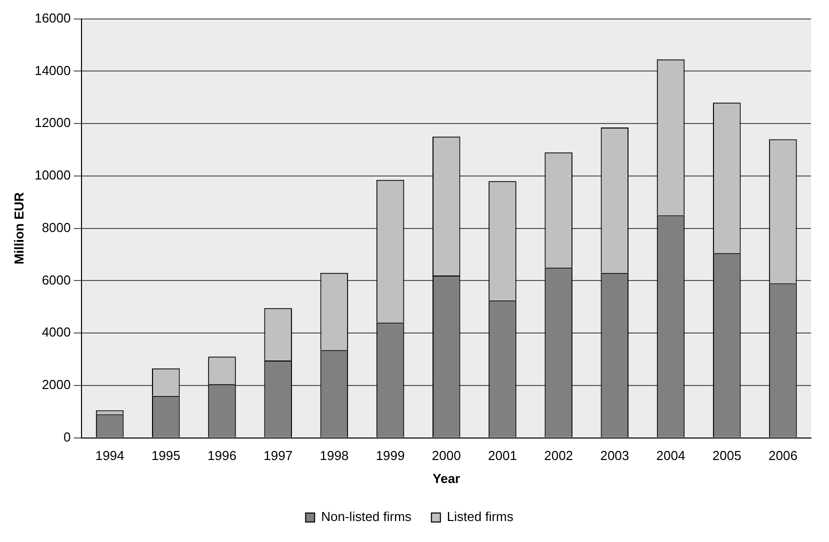  Describe the element at coordinates (390, 456) in the screenshot. I see `x-tick-label: 1999` at that location.